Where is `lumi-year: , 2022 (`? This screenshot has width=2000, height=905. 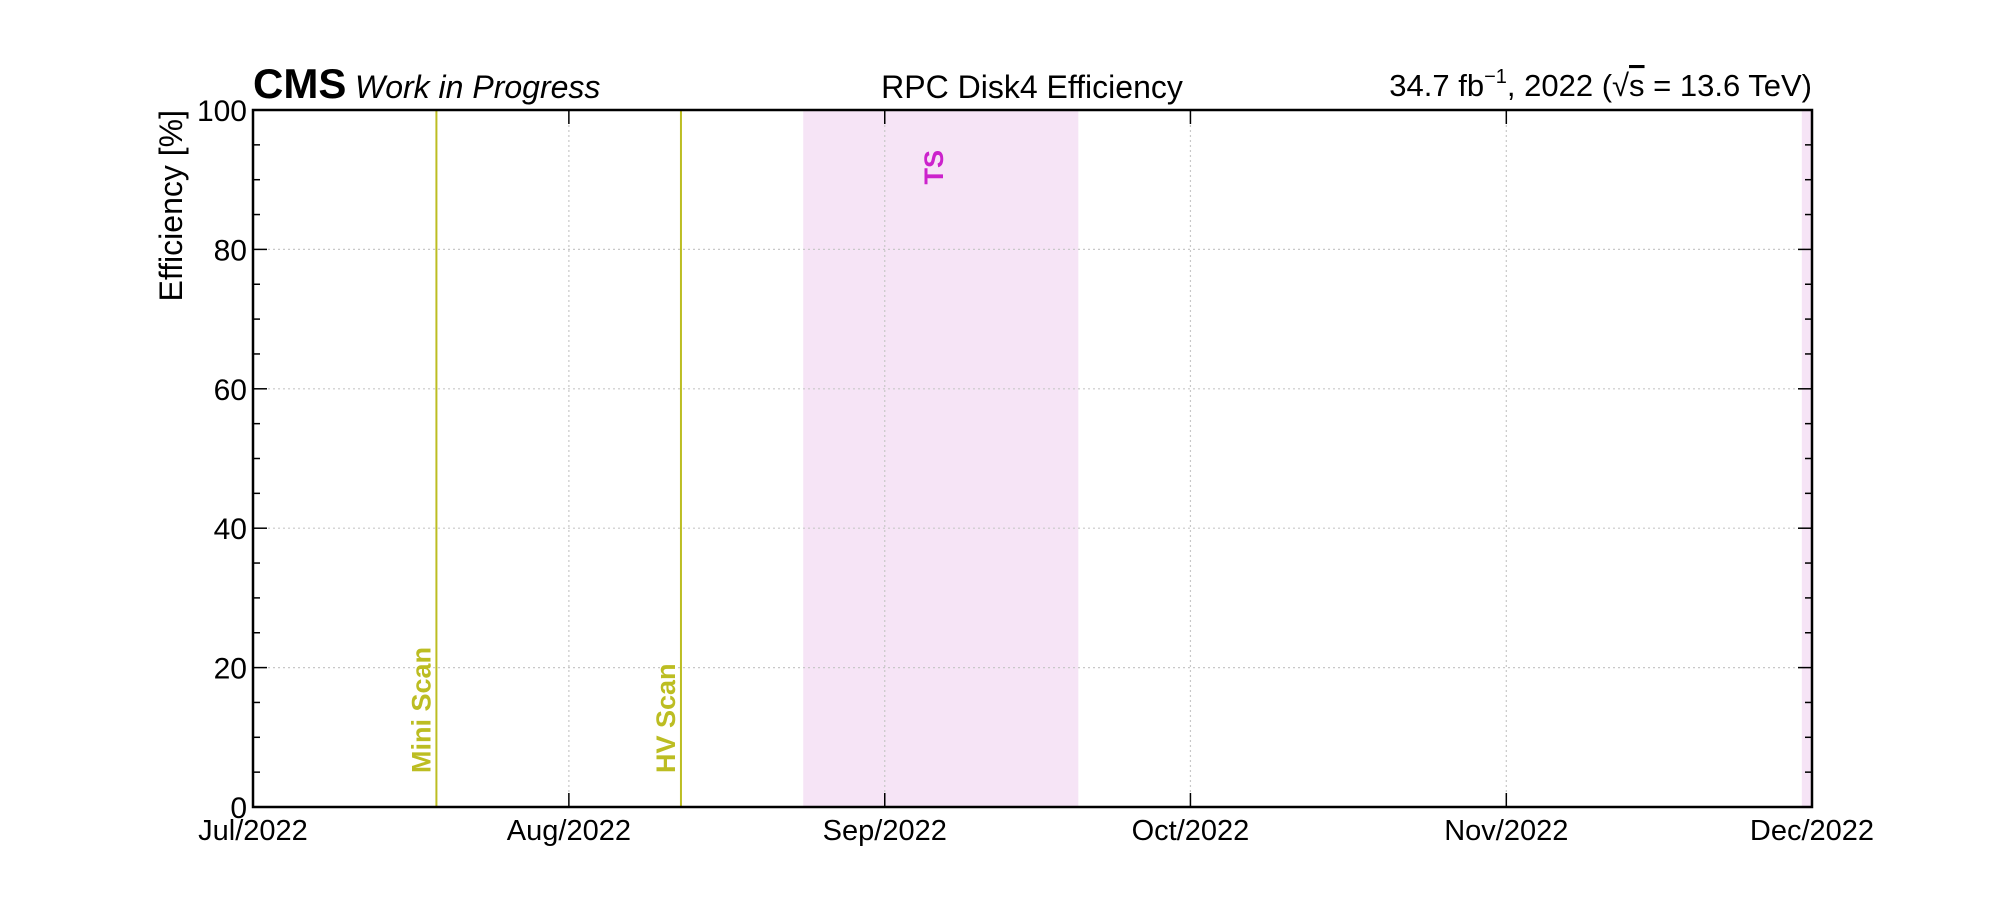 lumi-year: , 2022 ( is located at coordinates (1560, 85).